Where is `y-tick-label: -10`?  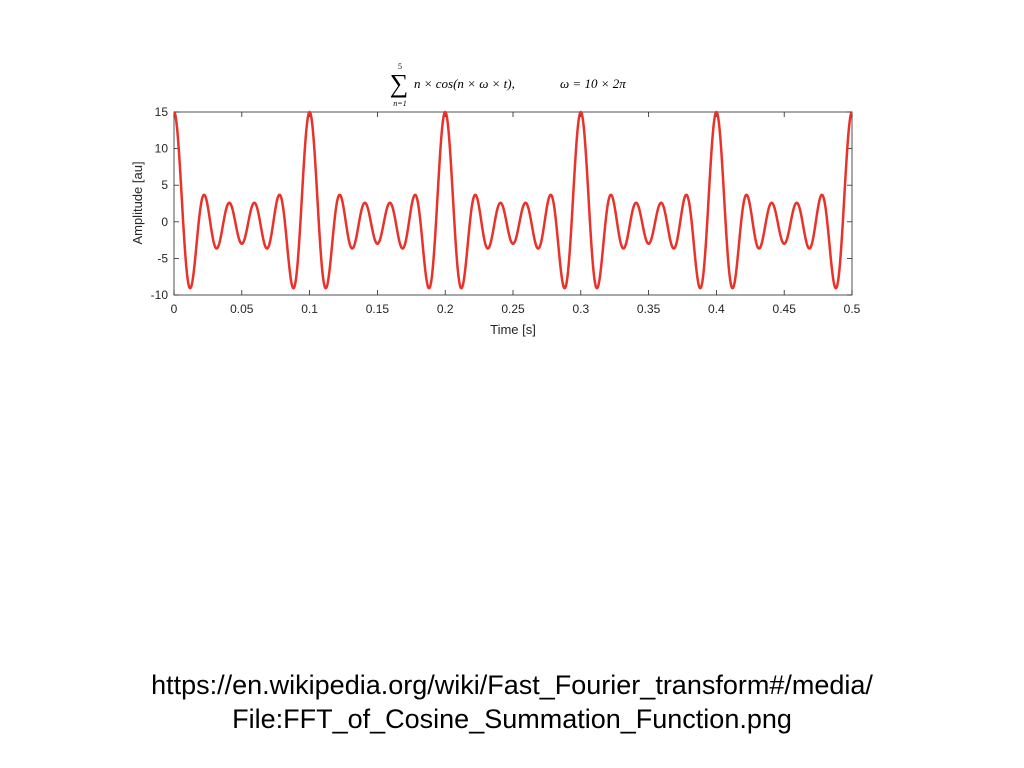
y-tick-label: -10 is located at coordinates (160, 295).